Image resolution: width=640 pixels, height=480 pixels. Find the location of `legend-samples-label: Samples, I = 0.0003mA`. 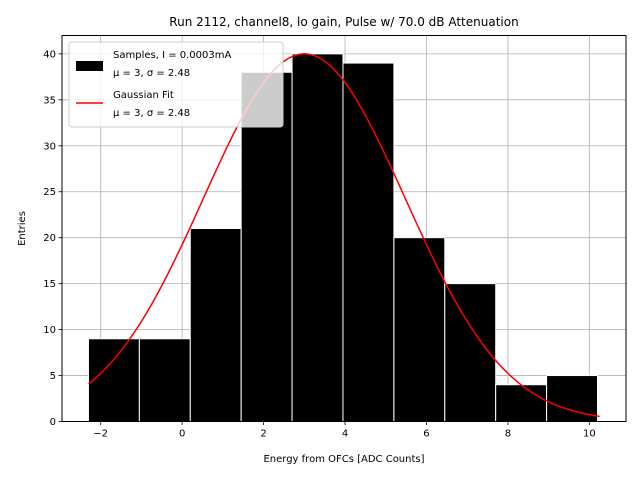

legend-samples-label: Samples, I = 0.0003mA is located at coordinates (172, 55).